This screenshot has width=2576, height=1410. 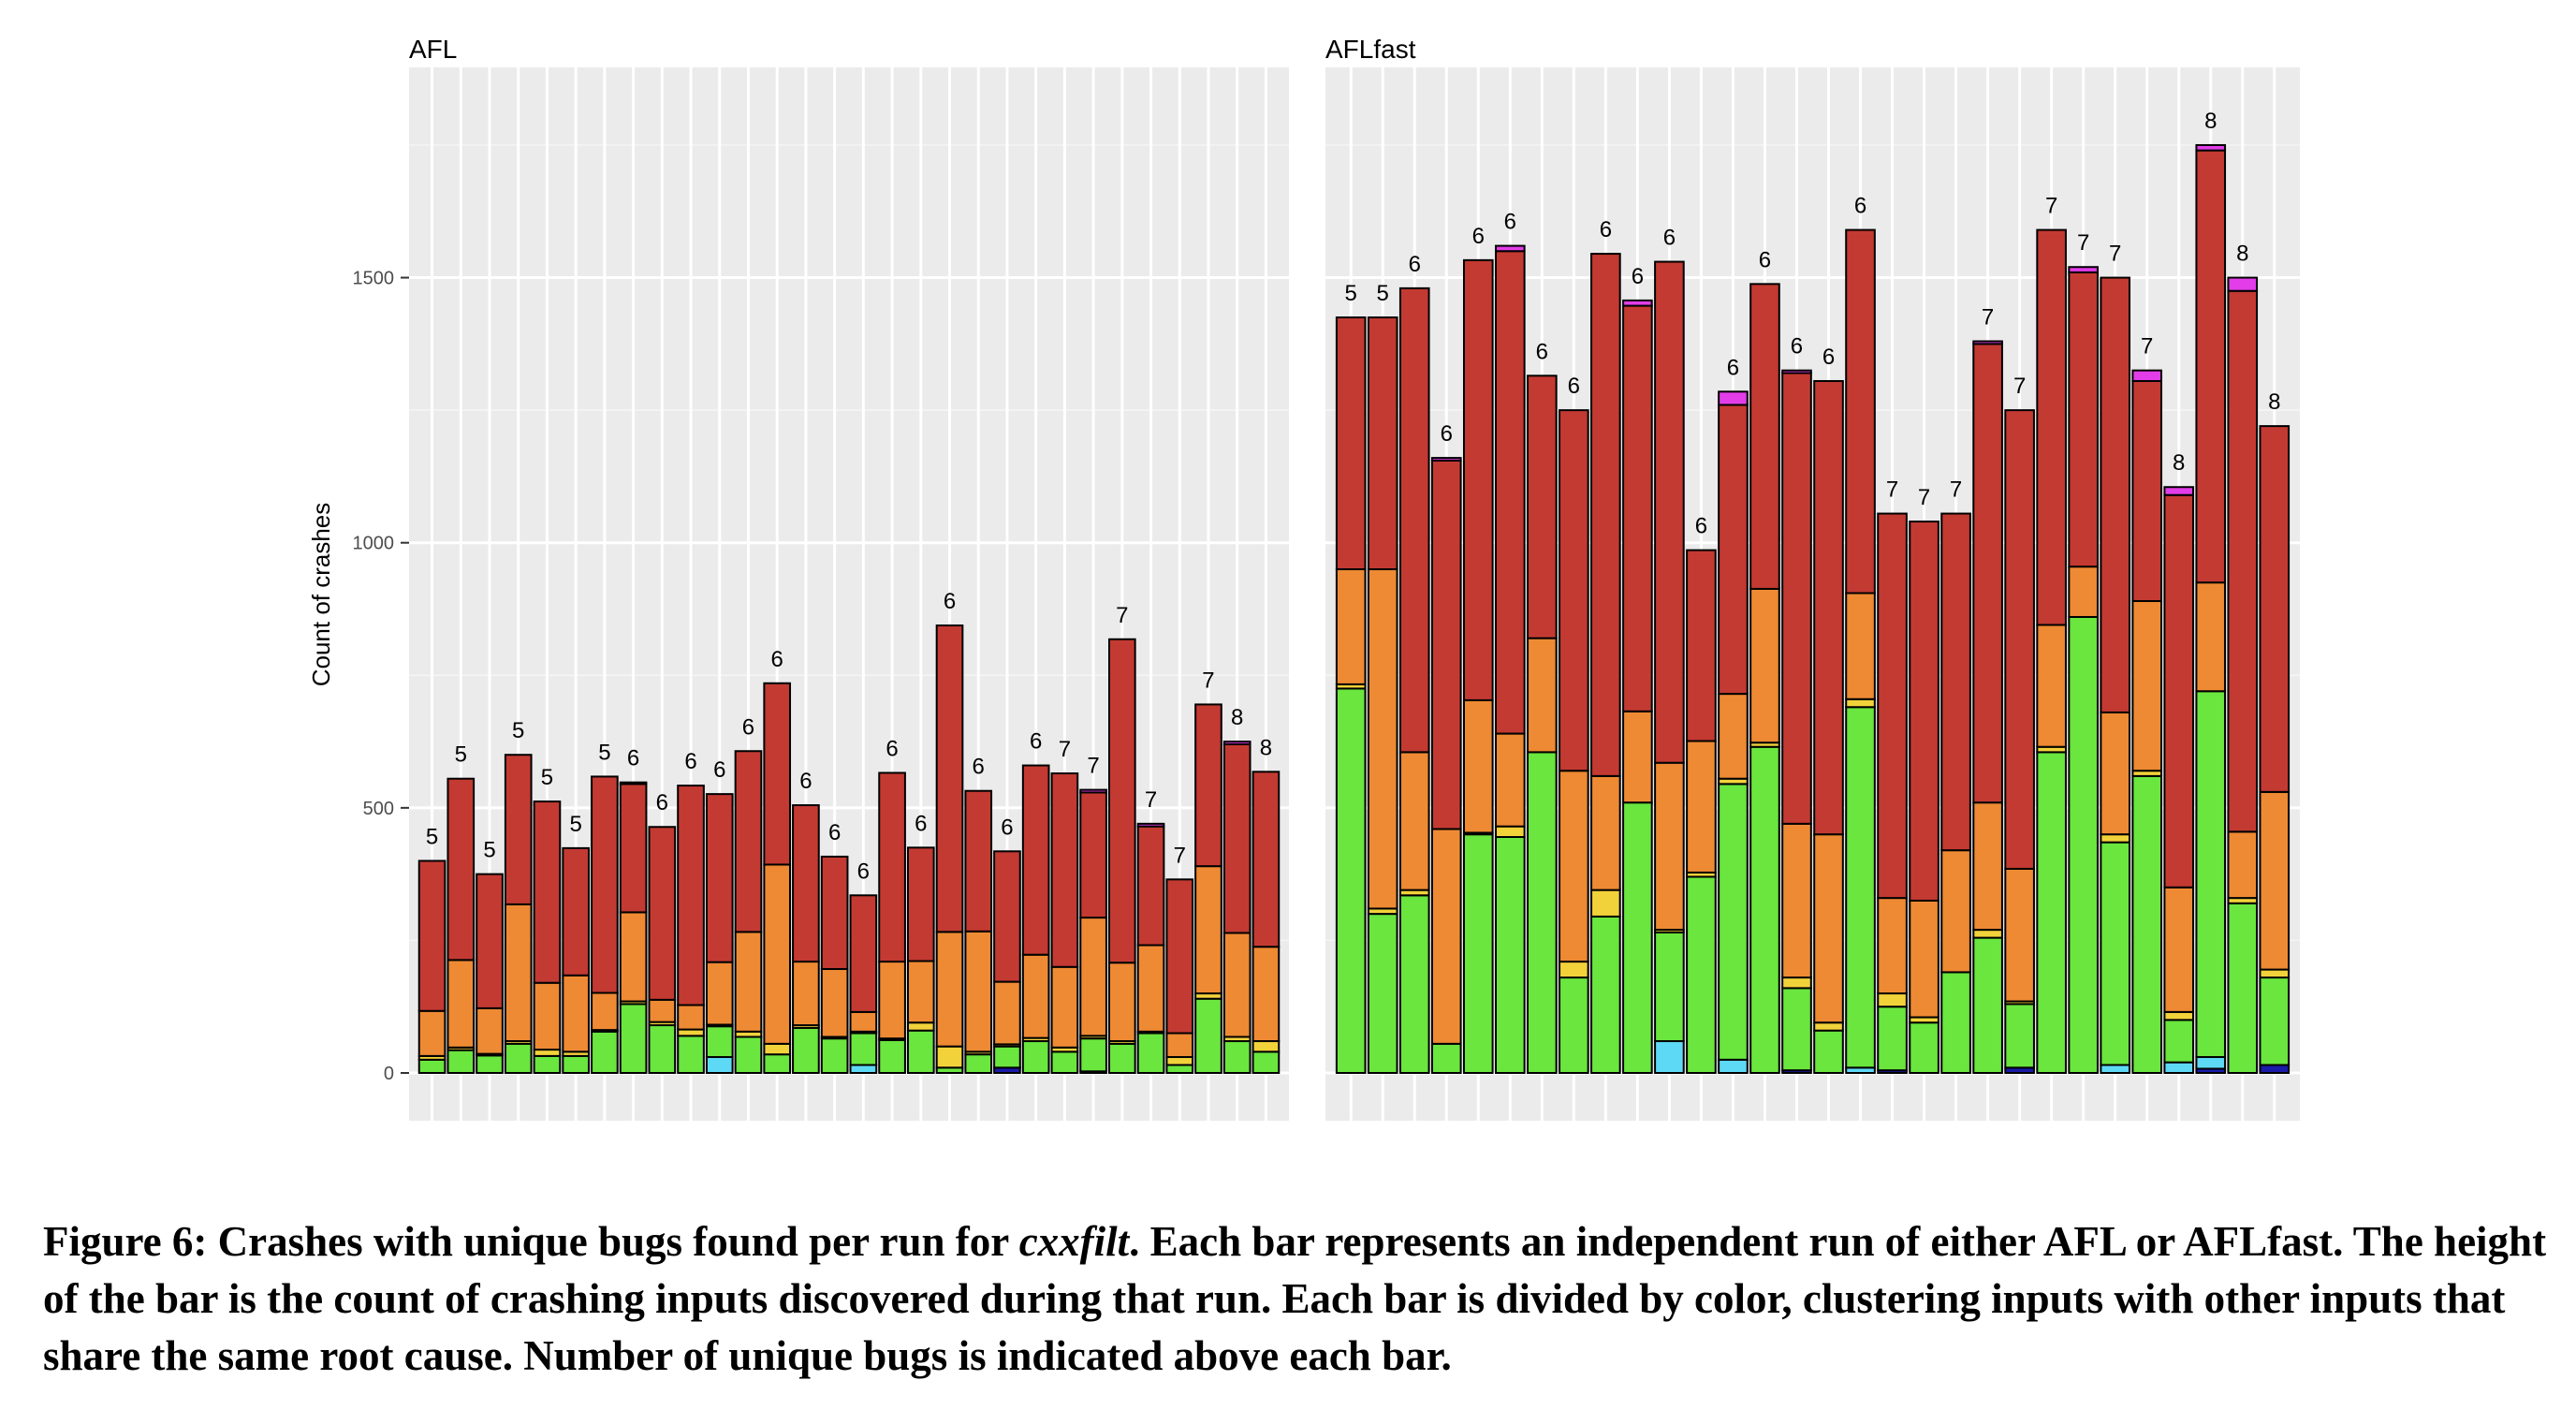 What do you see at coordinates (1370, 50) in the screenshot?
I see `panel-aflfast-title: AFLfast` at bounding box center [1370, 50].